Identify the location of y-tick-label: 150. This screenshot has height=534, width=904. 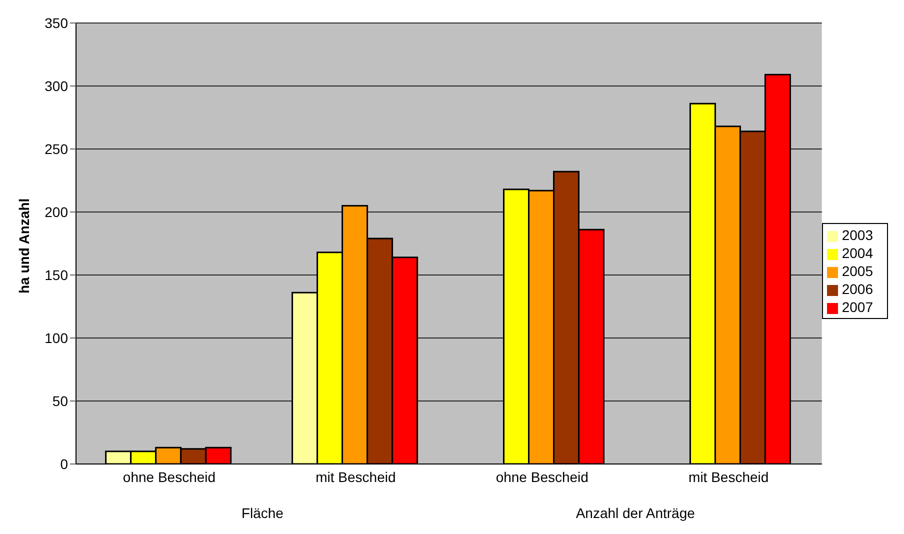
(56, 274).